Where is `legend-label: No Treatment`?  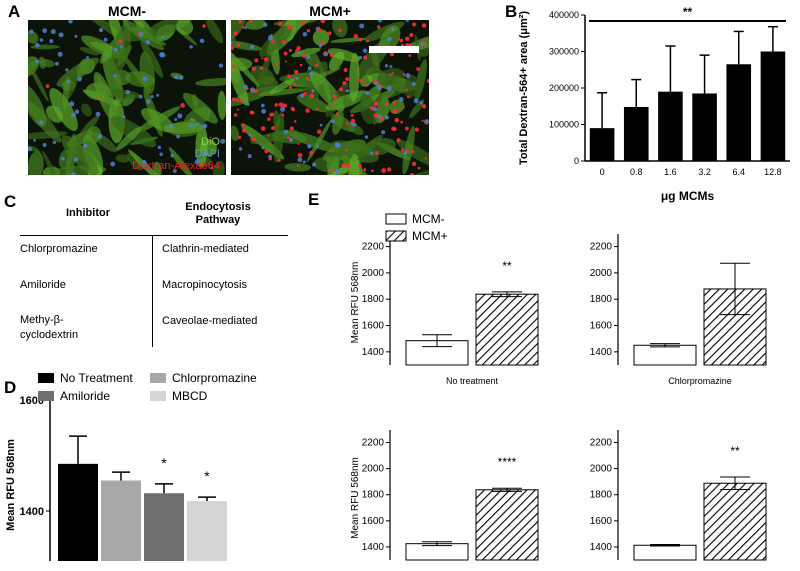 legend-label: No Treatment is located at coordinates (96, 378).